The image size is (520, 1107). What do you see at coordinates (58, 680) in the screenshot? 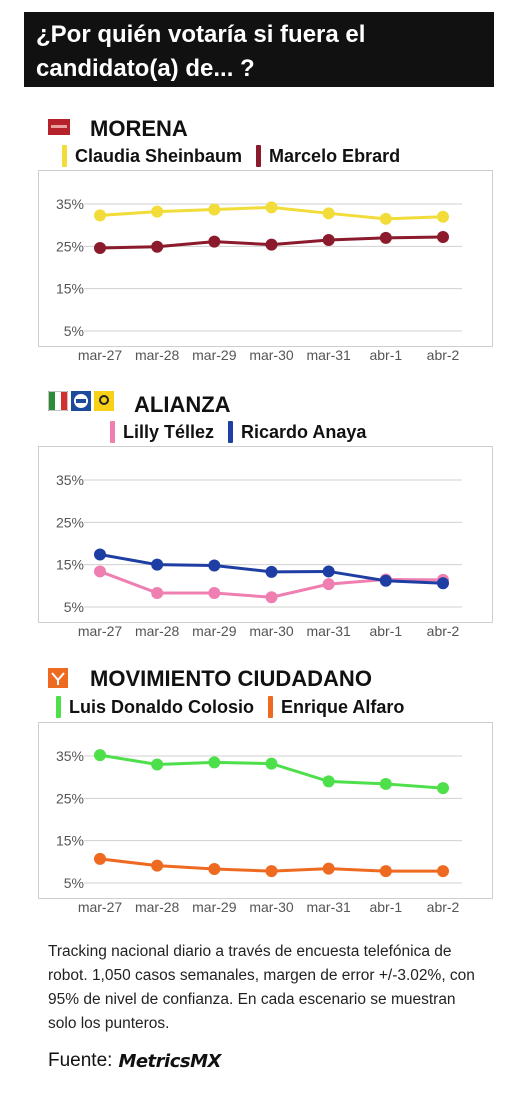
I see `mc-logo-icon` at bounding box center [58, 680].